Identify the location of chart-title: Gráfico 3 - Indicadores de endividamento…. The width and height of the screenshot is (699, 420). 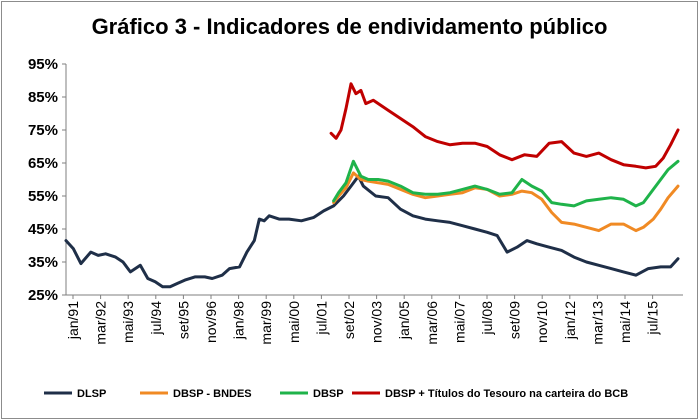
(349, 26).